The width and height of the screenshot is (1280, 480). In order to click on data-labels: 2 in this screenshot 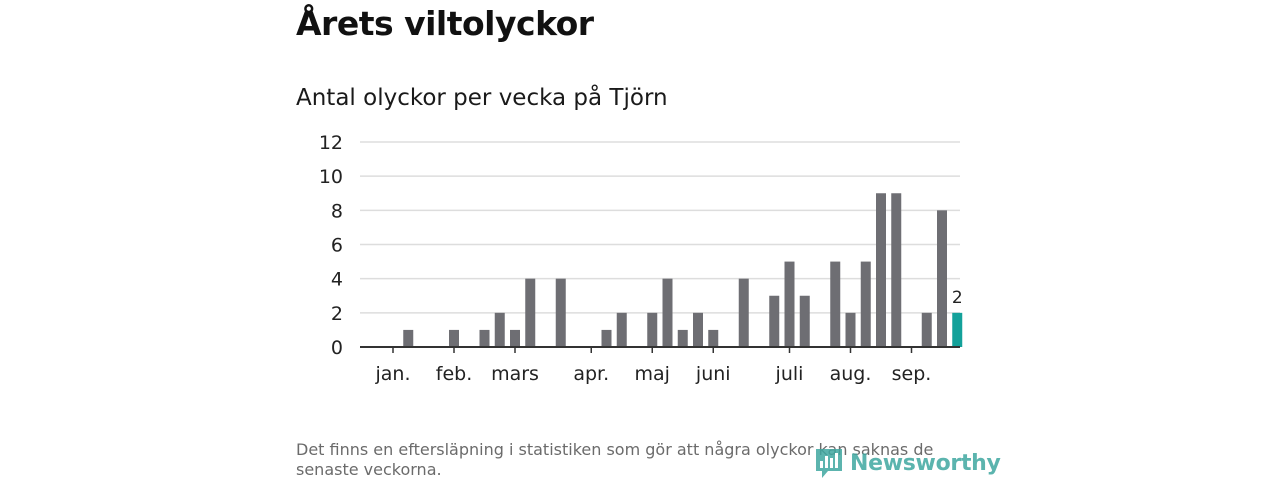, I will do `click(957, 298)`.